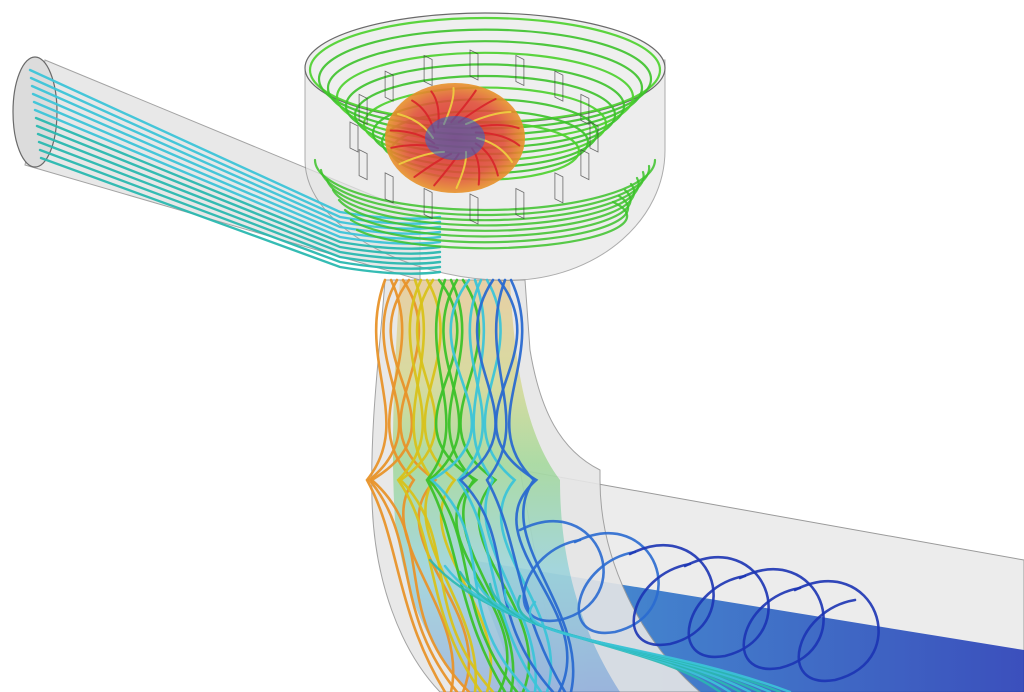  I want to click on outlet-streamlines, so click(654, 606).